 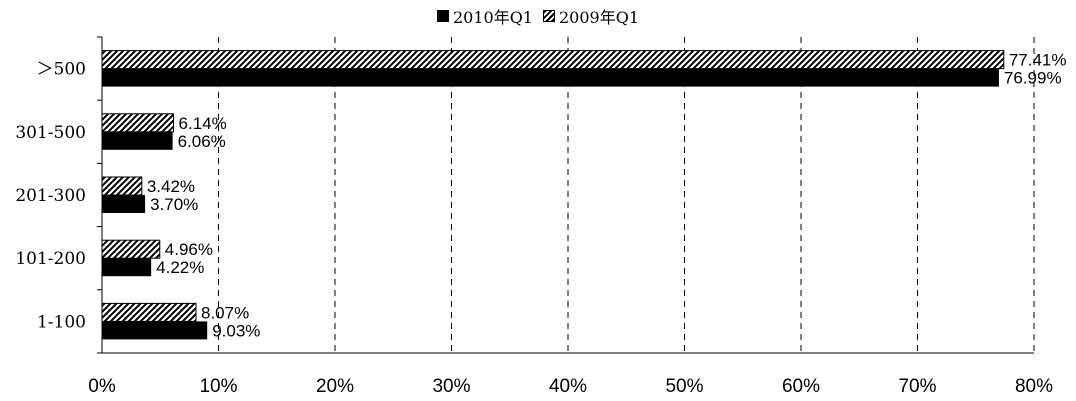 What do you see at coordinates (1034, 386) in the screenshot?
I see `x-tick-label: 80%` at bounding box center [1034, 386].